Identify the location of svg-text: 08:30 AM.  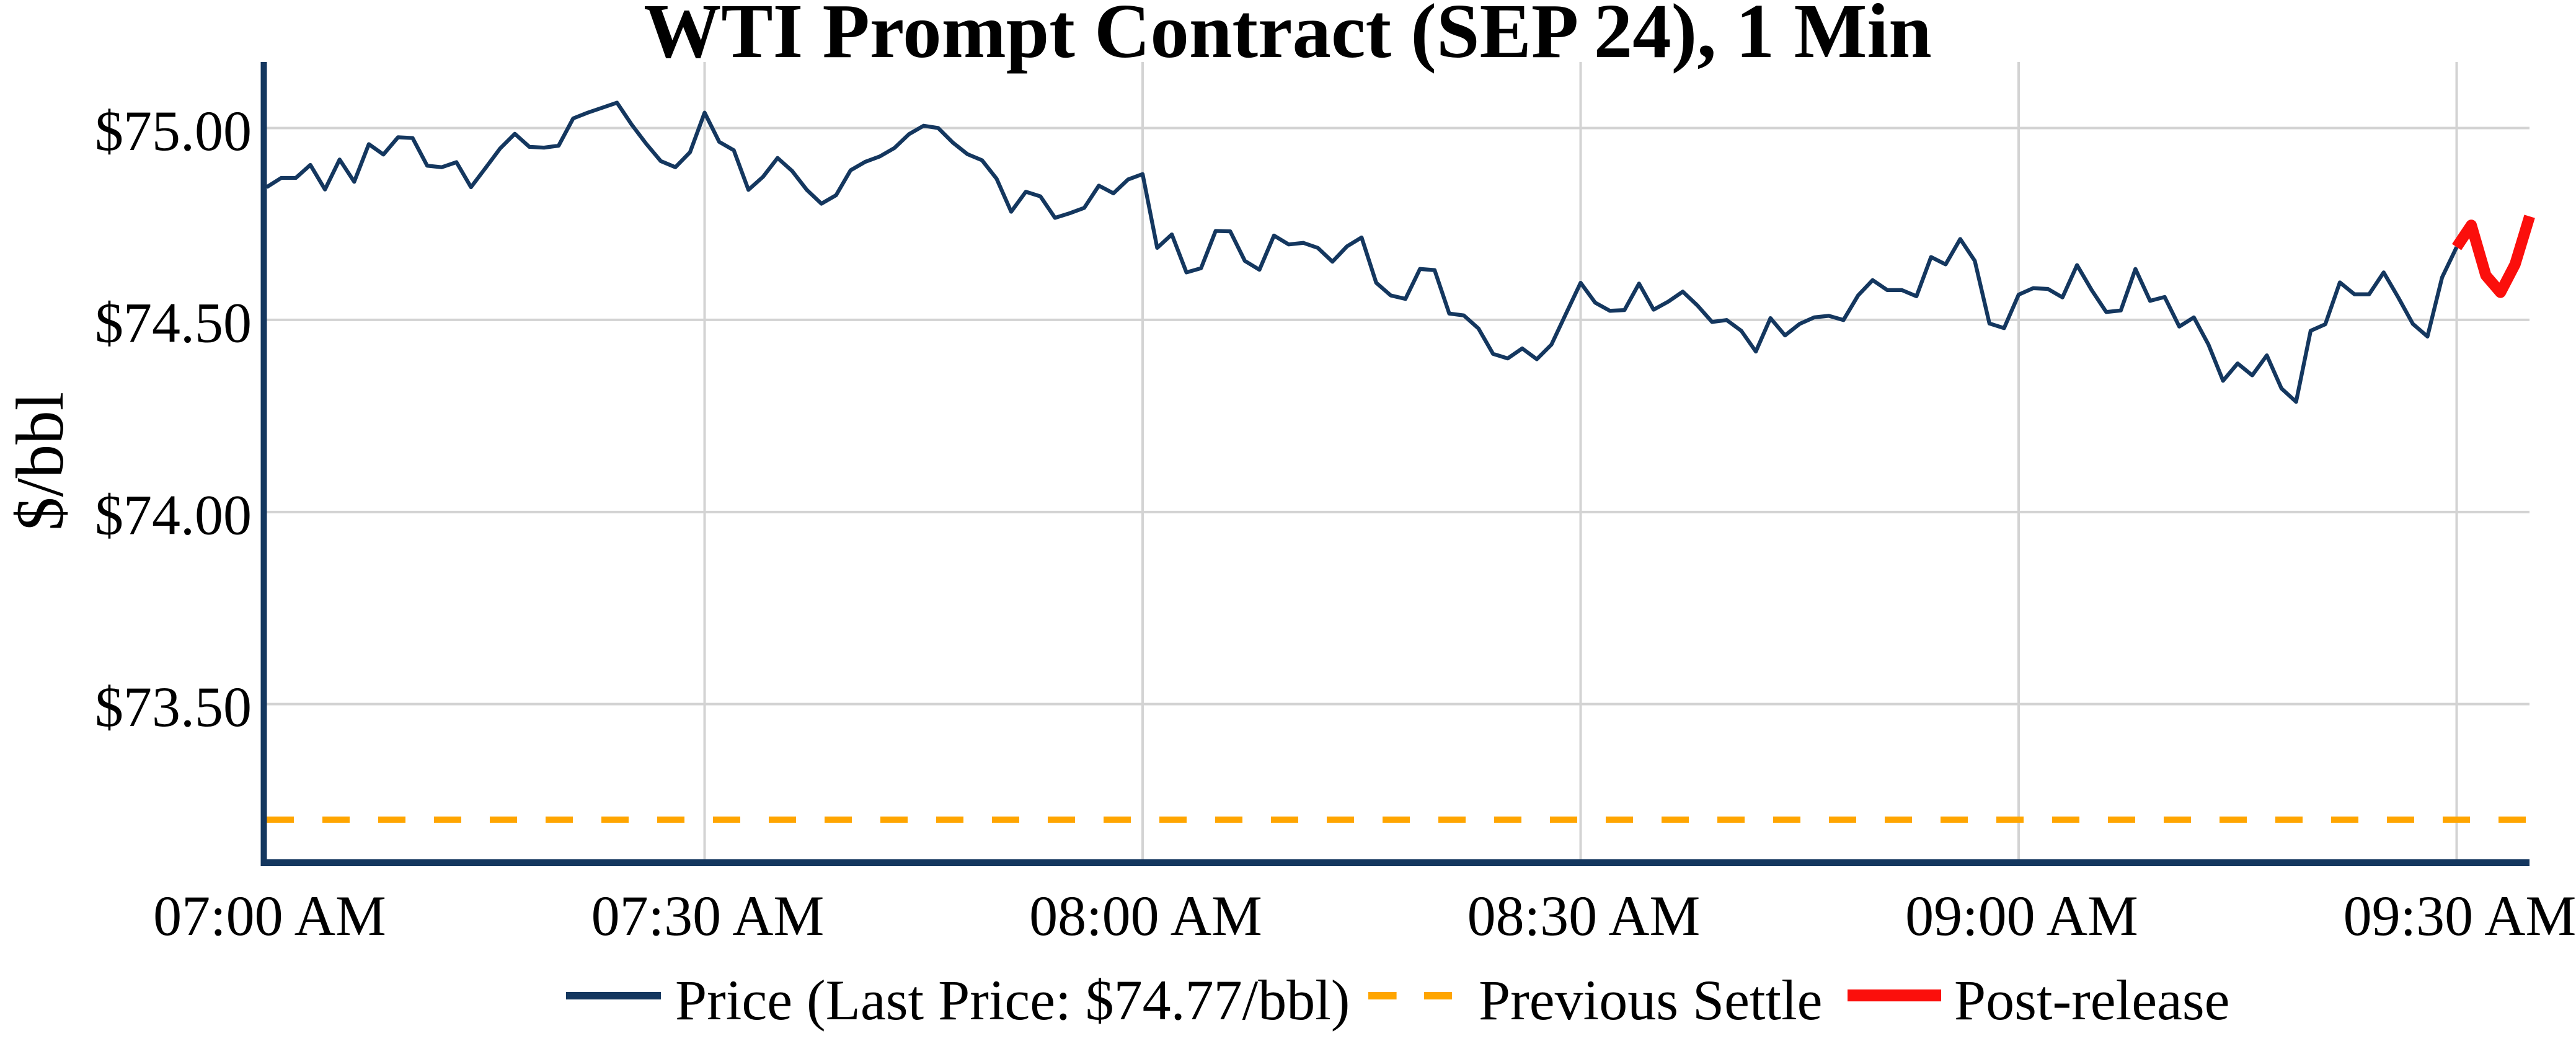
(1584, 915).